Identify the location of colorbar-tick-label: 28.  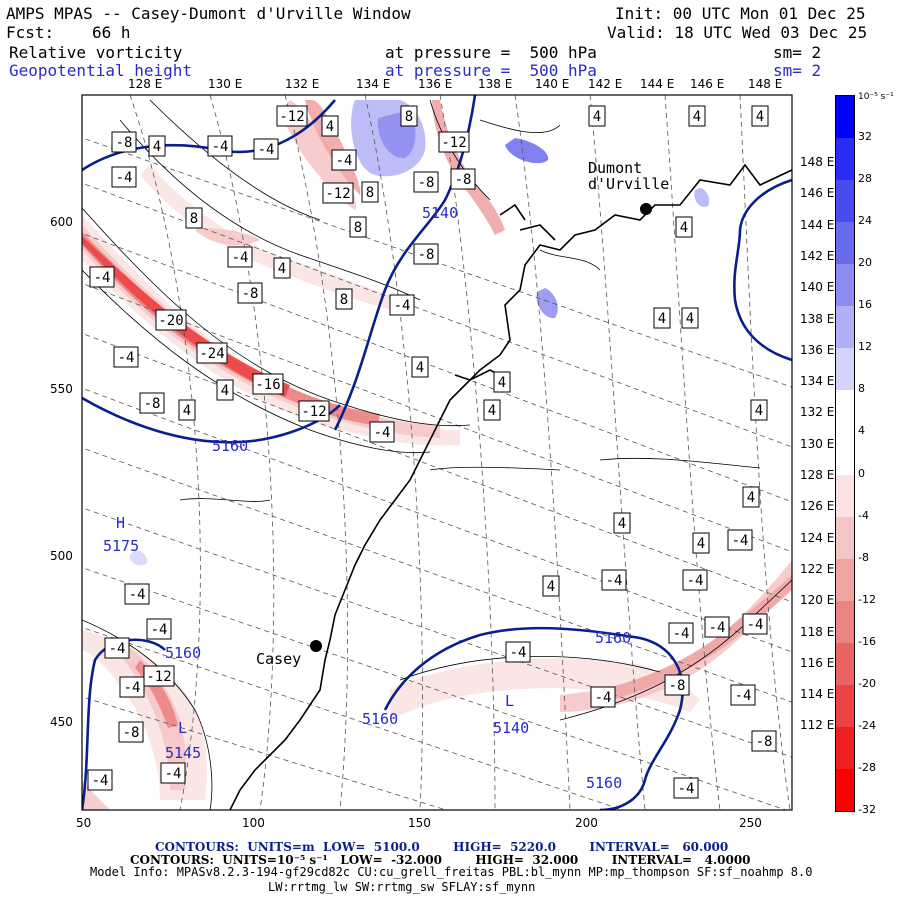
(865, 179).